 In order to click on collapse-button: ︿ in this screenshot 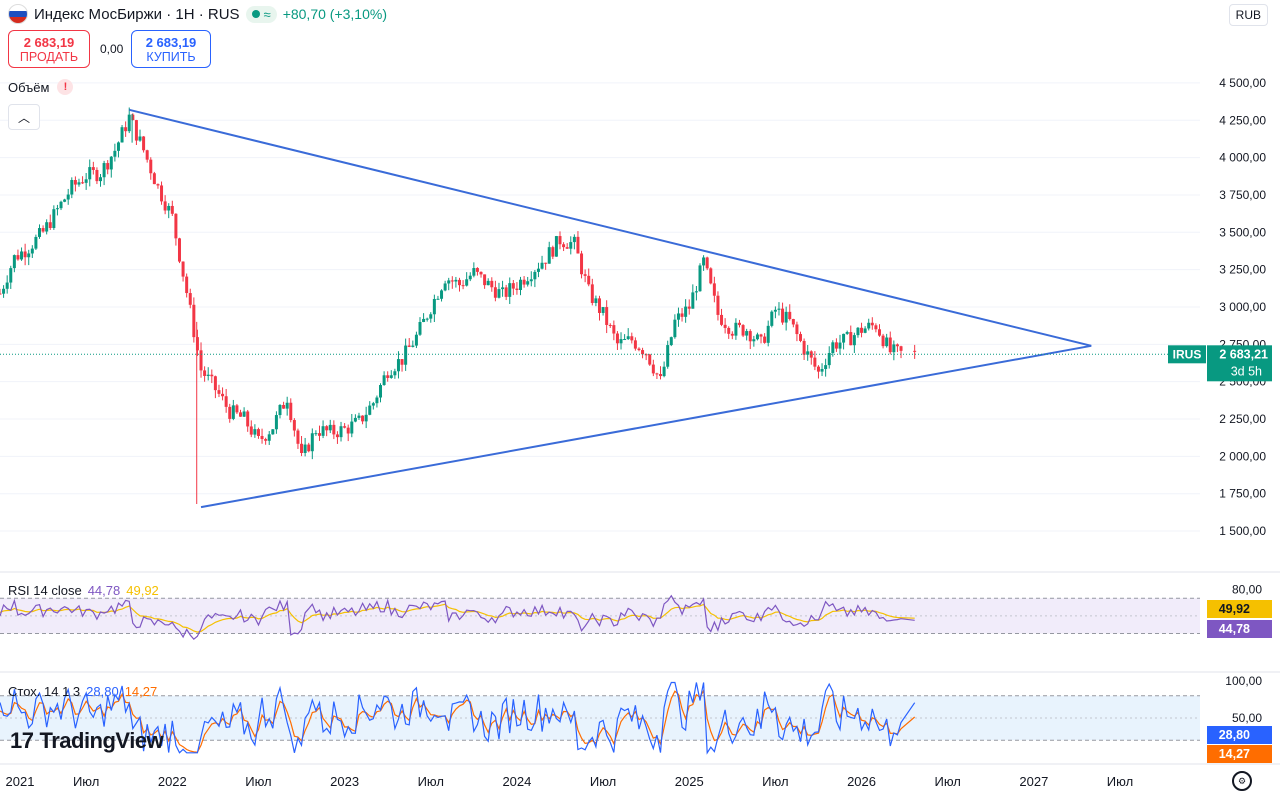, I will do `click(24, 117)`.